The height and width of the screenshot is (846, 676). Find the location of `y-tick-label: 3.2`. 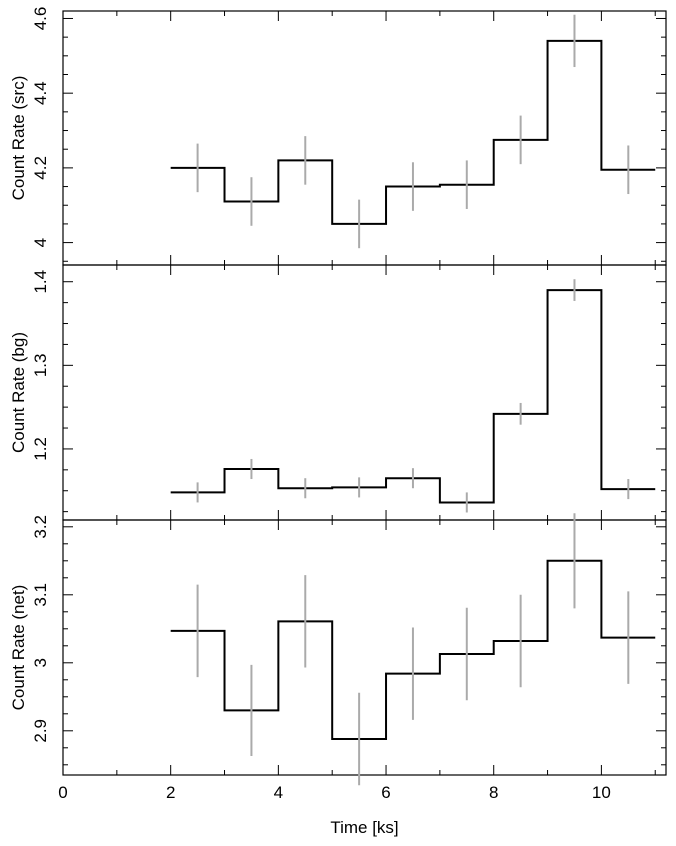

y-tick-label: 3.2 is located at coordinates (40, 527).